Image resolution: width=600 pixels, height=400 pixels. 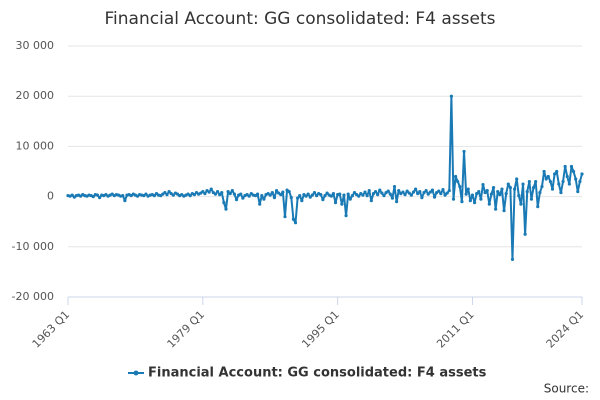 I want to click on x-tick-label: 2011 Q1, so click(x=455, y=329).